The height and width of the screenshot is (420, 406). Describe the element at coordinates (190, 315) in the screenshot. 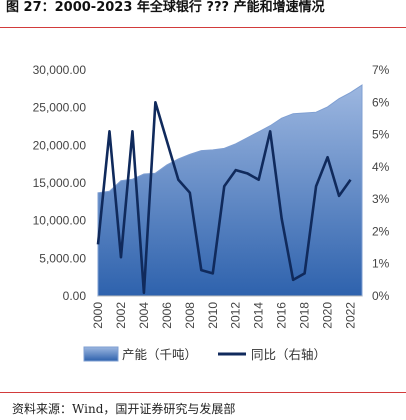

I see `x-tick-label: 2008` at that location.